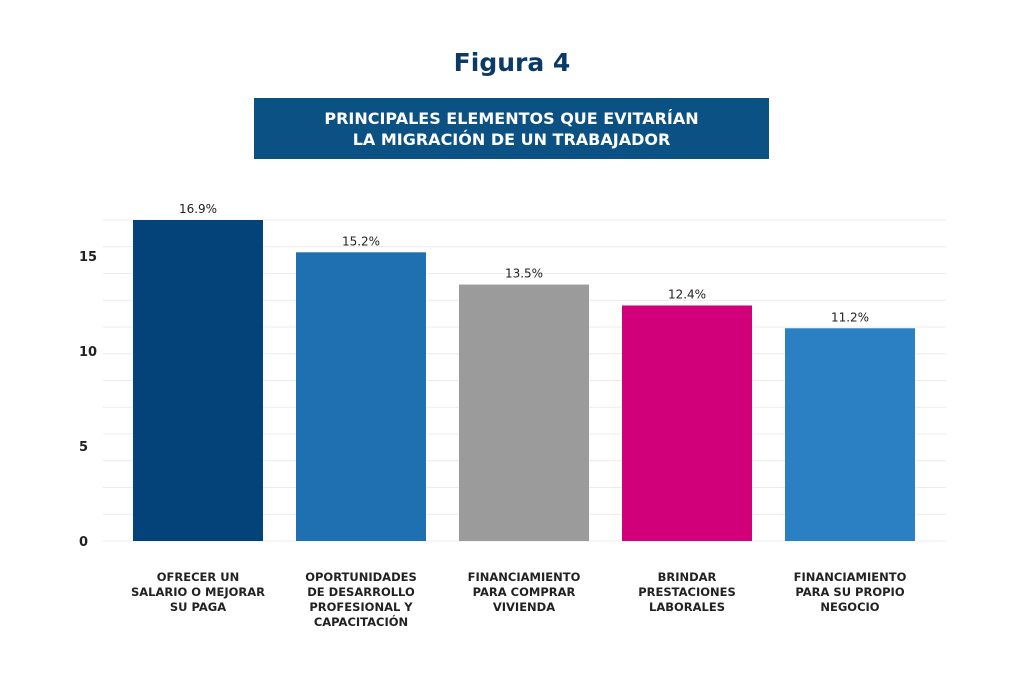 The image size is (1024, 683). I want to click on data-label: 15.2%, so click(361, 241).